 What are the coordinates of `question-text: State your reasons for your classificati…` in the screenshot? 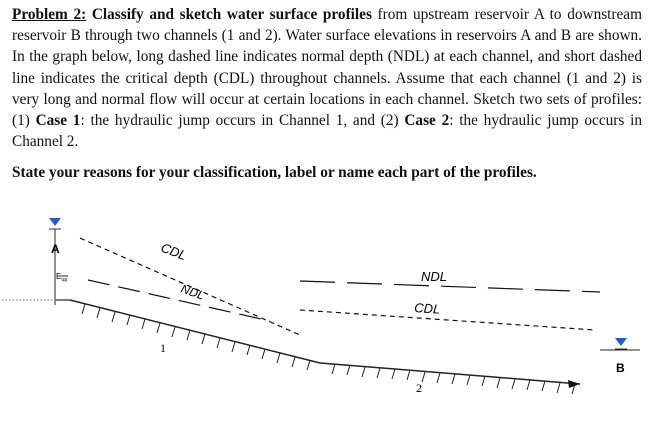 It's located at (274, 172).